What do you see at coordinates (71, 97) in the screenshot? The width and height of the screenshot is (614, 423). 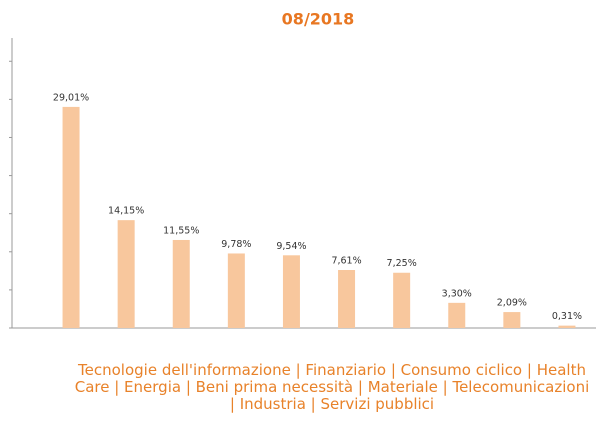 I see `value-label: 29,01%` at bounding box center [71, 97].